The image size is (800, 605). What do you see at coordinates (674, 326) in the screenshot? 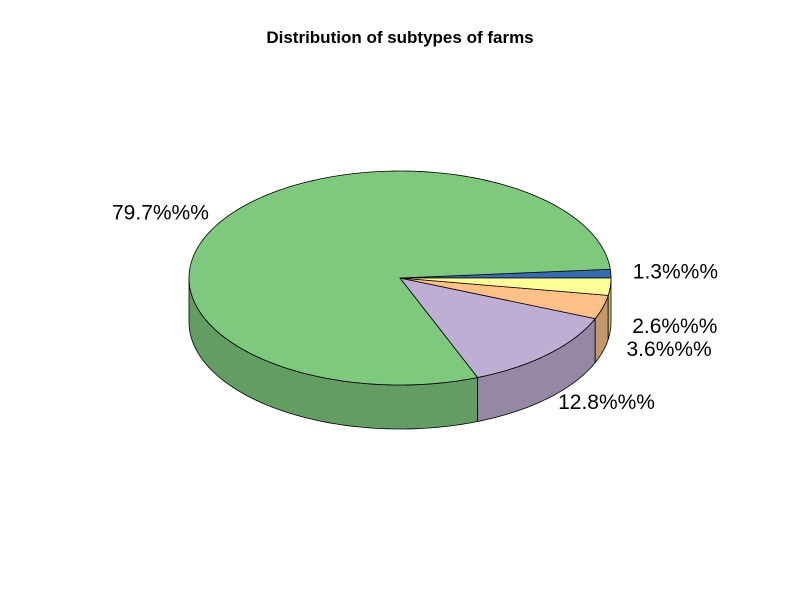
I see `slice-label-2-6: 2.6%%%` at bounding box center [674, 326].